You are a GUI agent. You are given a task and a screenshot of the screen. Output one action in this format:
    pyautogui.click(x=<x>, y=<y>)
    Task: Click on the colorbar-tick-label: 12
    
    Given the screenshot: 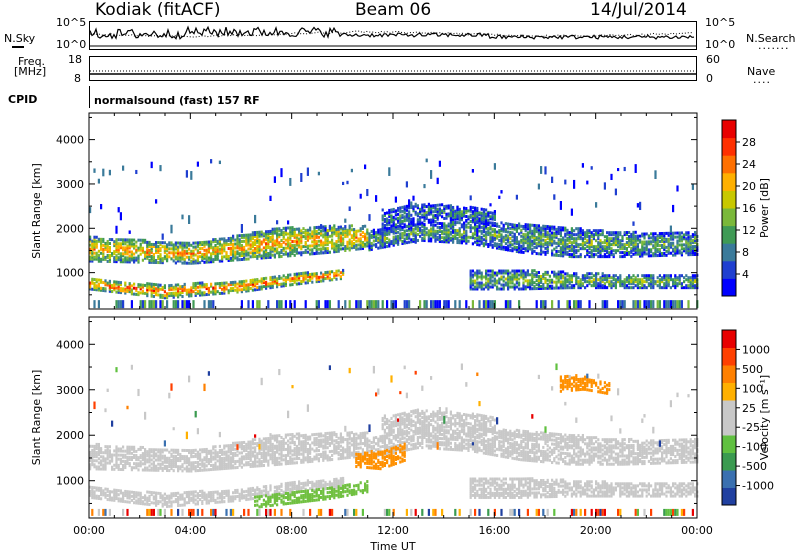 What is the action you would take?
    pyautogui.click(x=749, y=230)
    